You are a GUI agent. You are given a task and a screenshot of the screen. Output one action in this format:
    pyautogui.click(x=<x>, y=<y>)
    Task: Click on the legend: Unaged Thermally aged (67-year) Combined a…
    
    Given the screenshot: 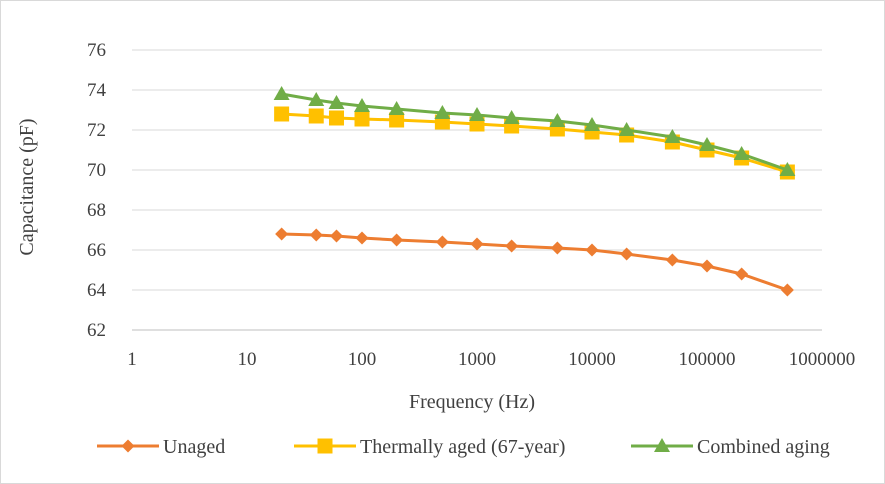 What is the action you would take?
    pyautogui.click(x=463, y=447)
    